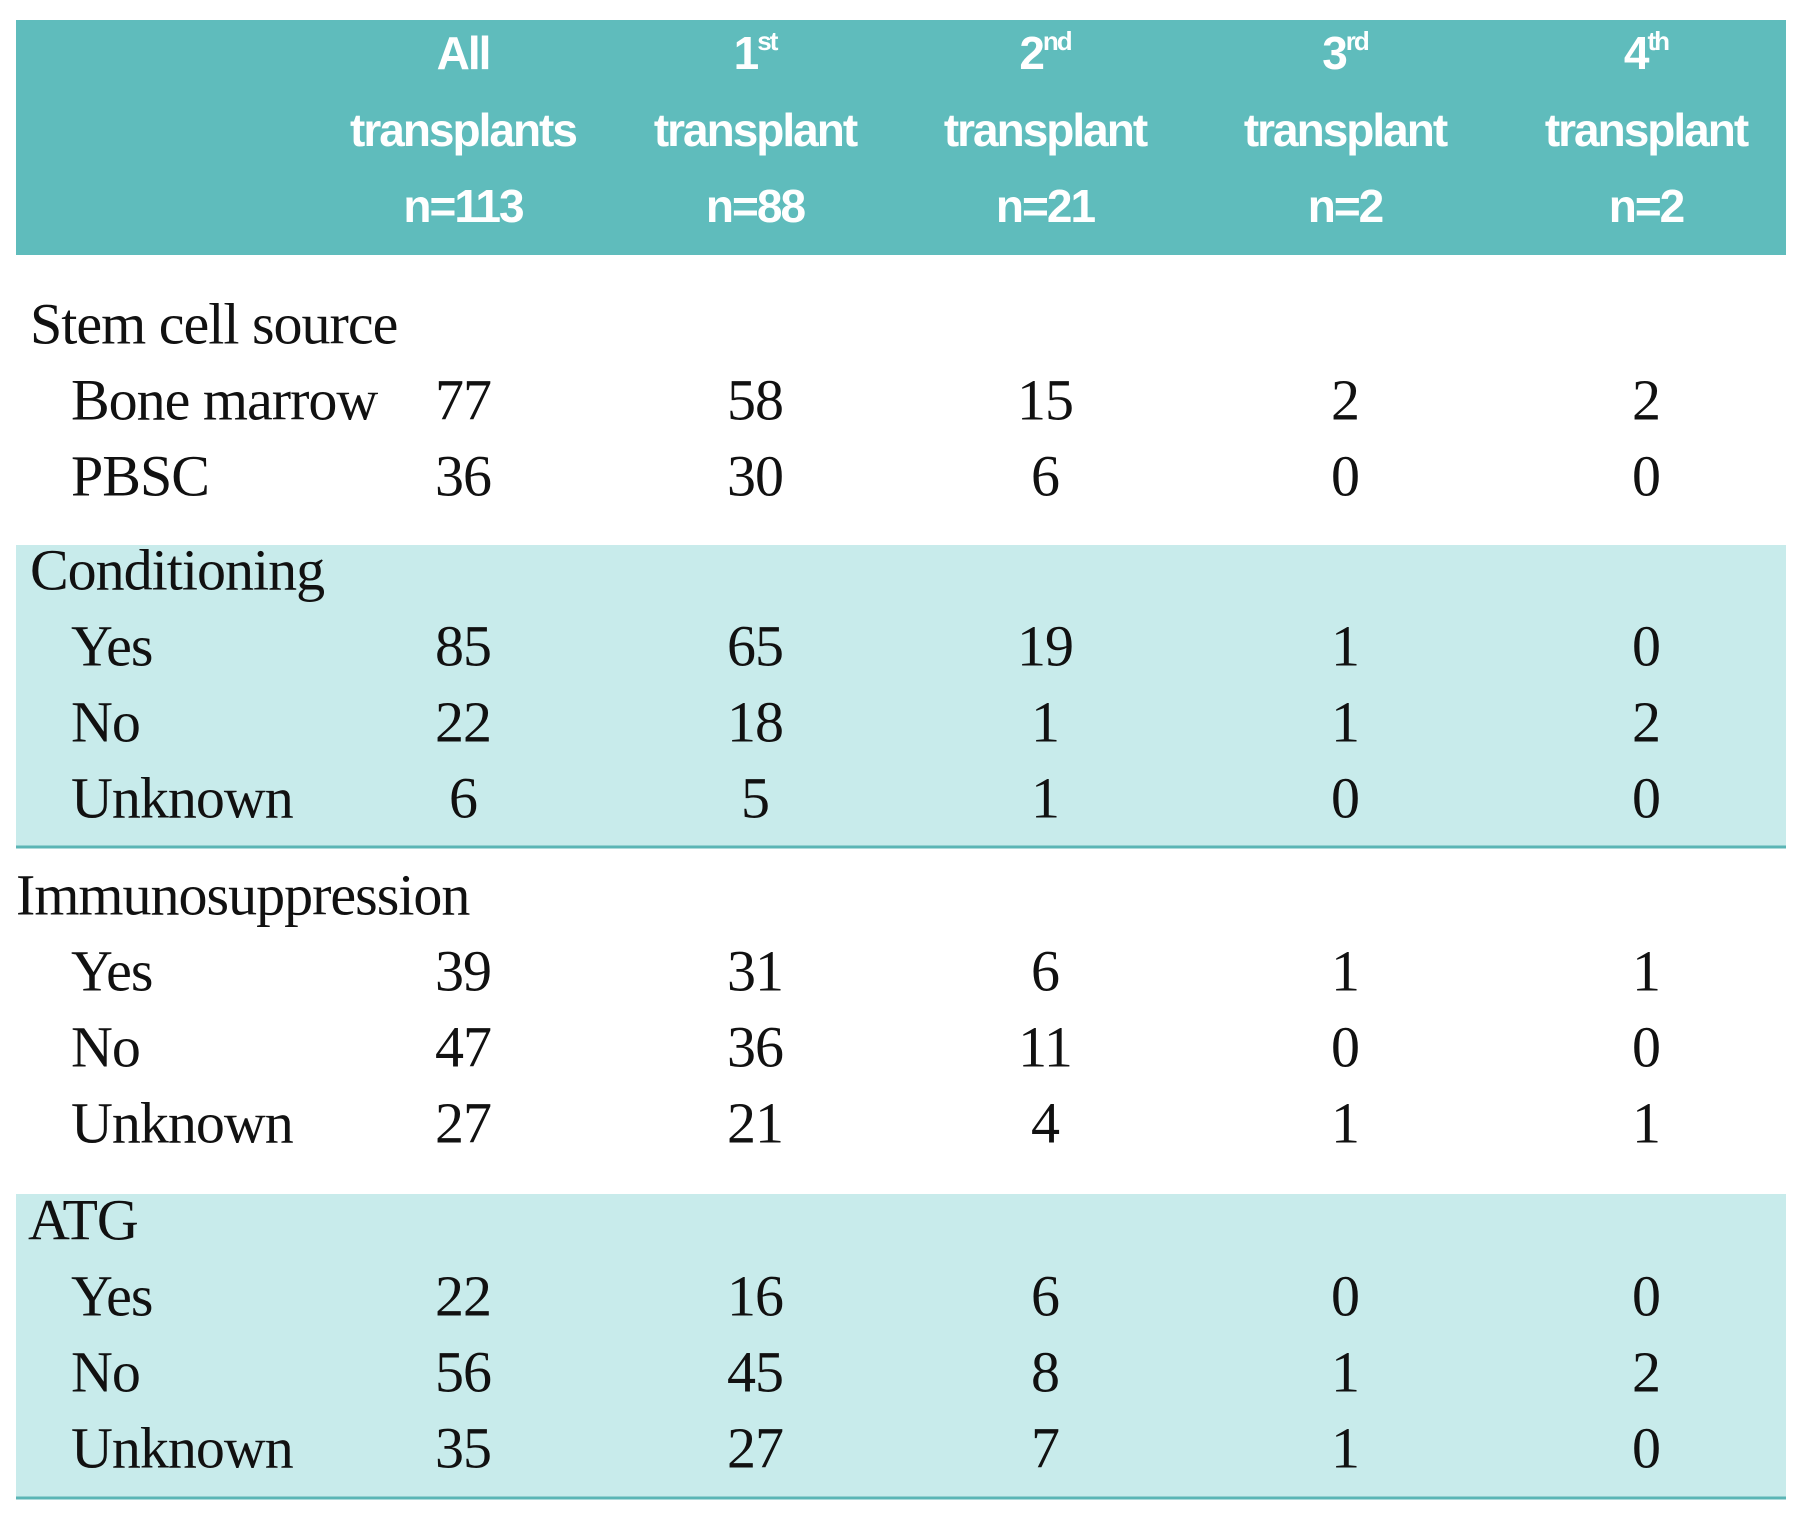  Describe the element at coordinates (1045, 399) in the screenshot. I see `cell-value: 15` at that location.